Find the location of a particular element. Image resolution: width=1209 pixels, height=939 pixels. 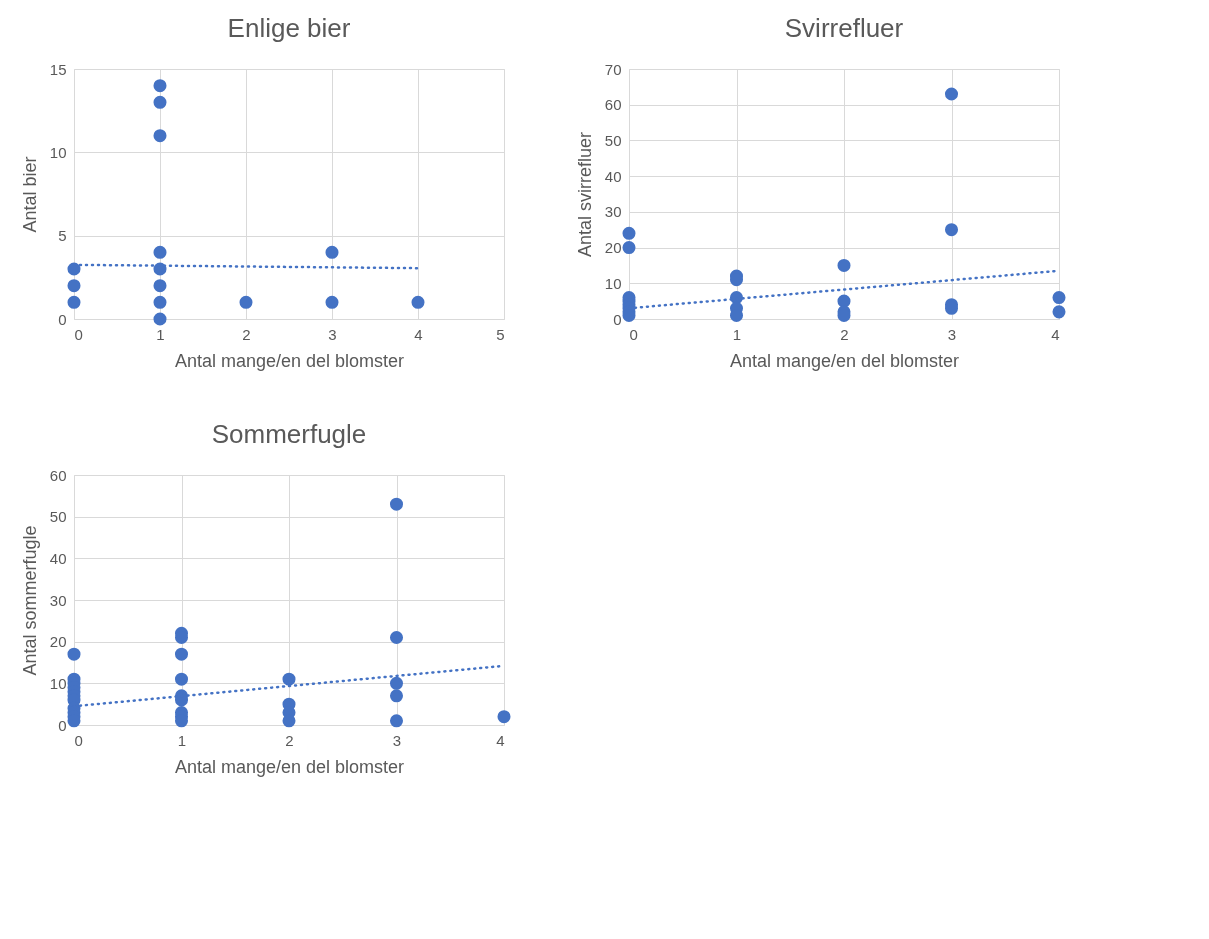

y-tick-label: 70 is located at coordinates (613, 69).